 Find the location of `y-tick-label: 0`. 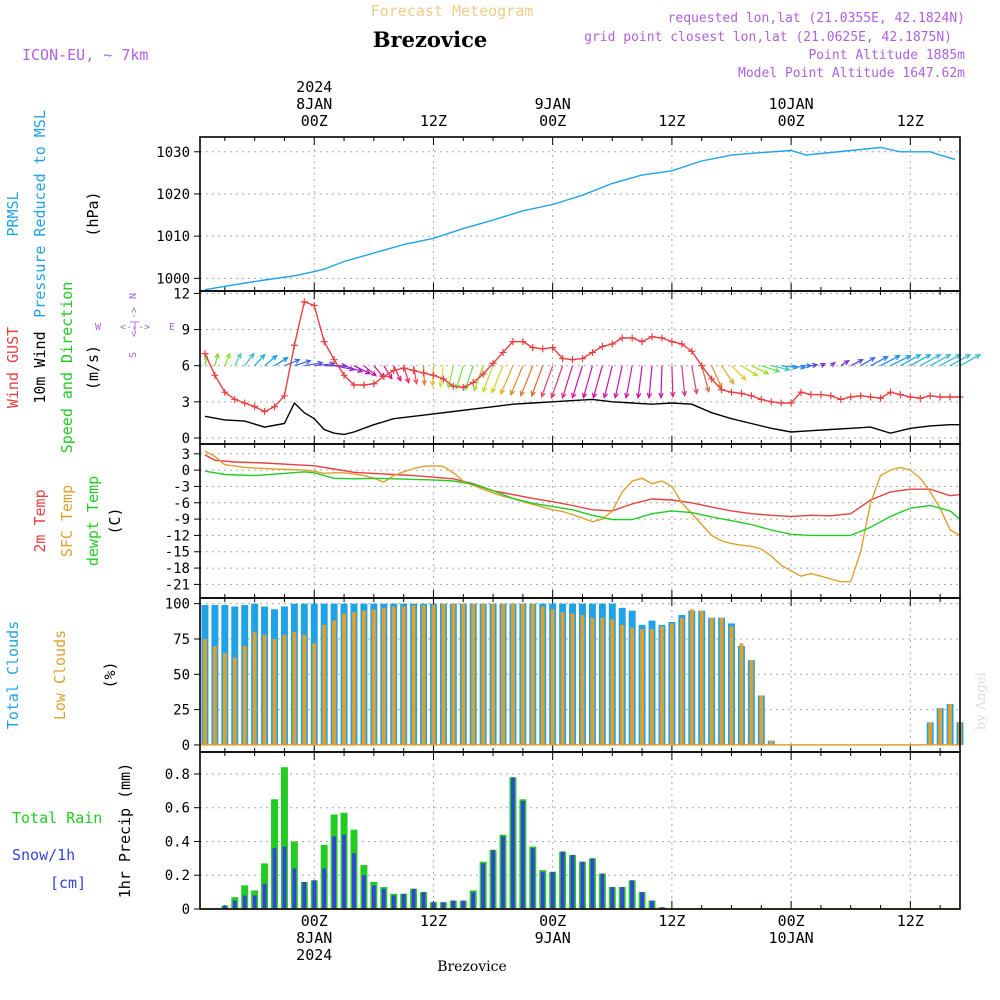

y-tick-label: 0 is located at coordinates (186, 910).